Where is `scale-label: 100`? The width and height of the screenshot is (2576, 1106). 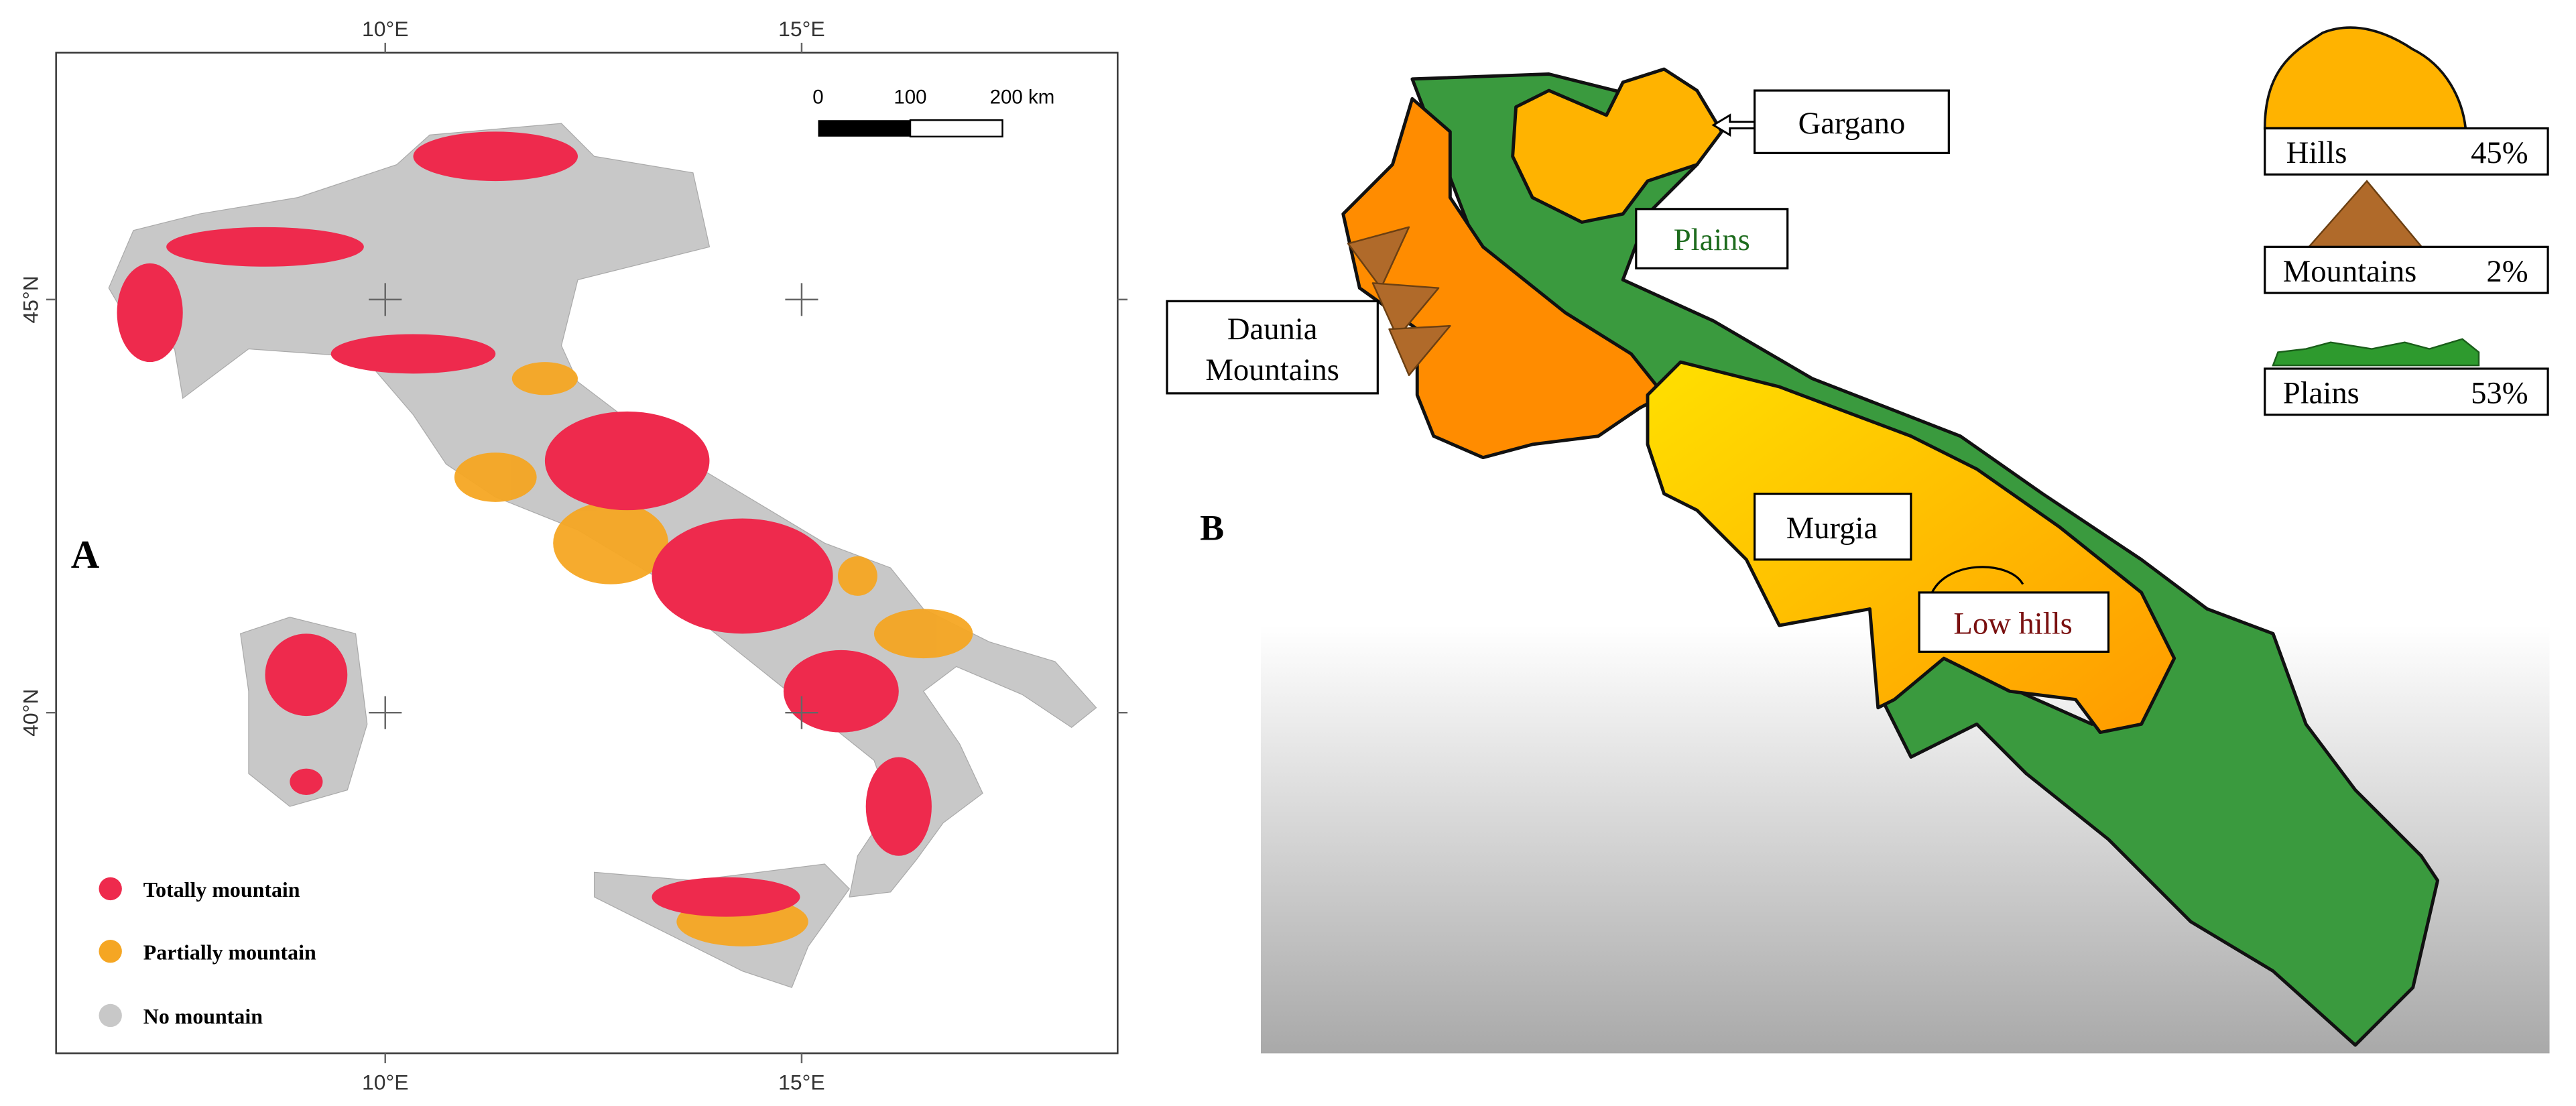 scale-label: 100 is located at coordinates (910, 97).